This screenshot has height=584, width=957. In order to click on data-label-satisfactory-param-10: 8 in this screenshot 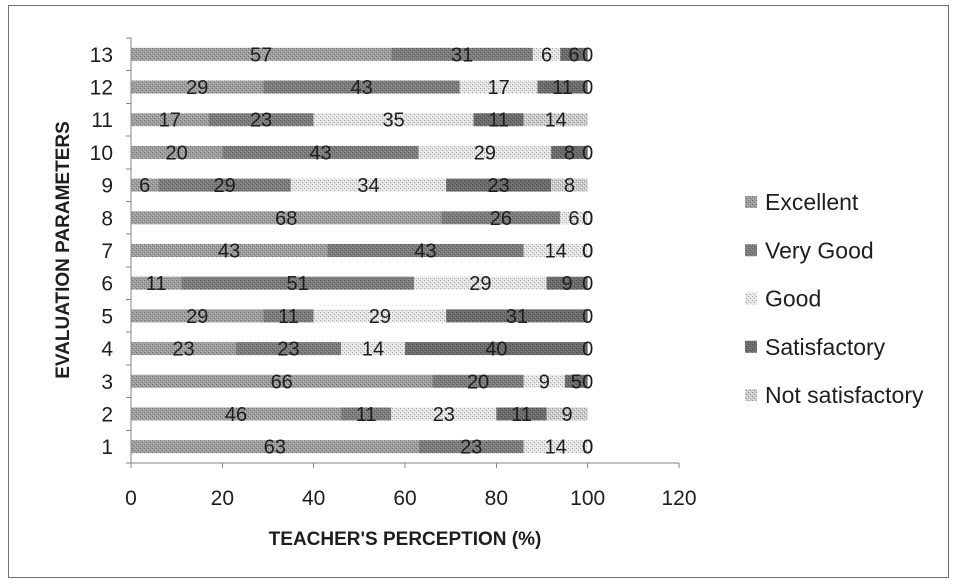, I will do `click(569, 153)`.